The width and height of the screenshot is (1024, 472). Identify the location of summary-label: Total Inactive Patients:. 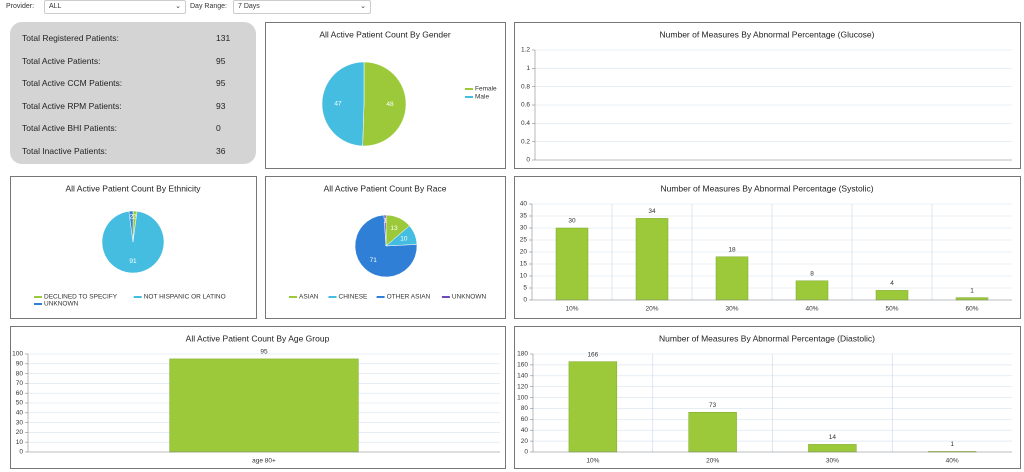
(65, 151).